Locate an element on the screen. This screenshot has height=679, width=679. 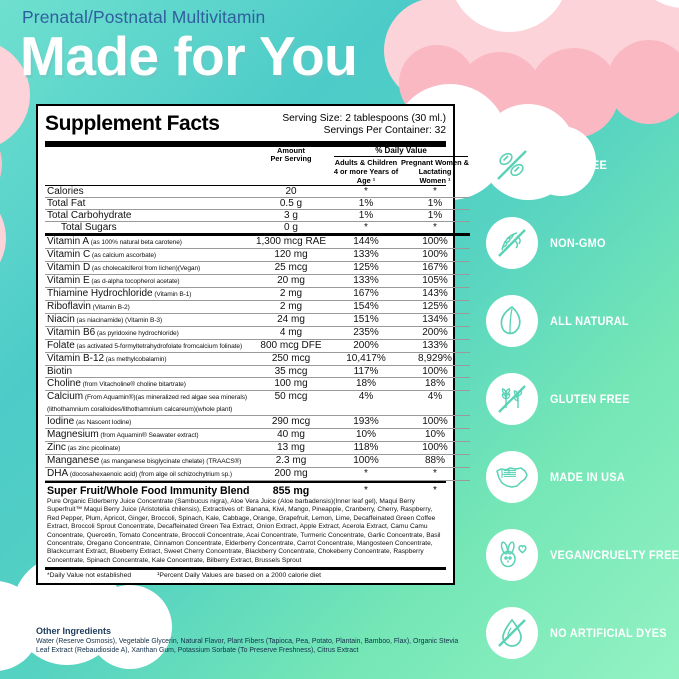
nutrient-row: Total Sugars 0 g * * is located at coordinates (257, 227).